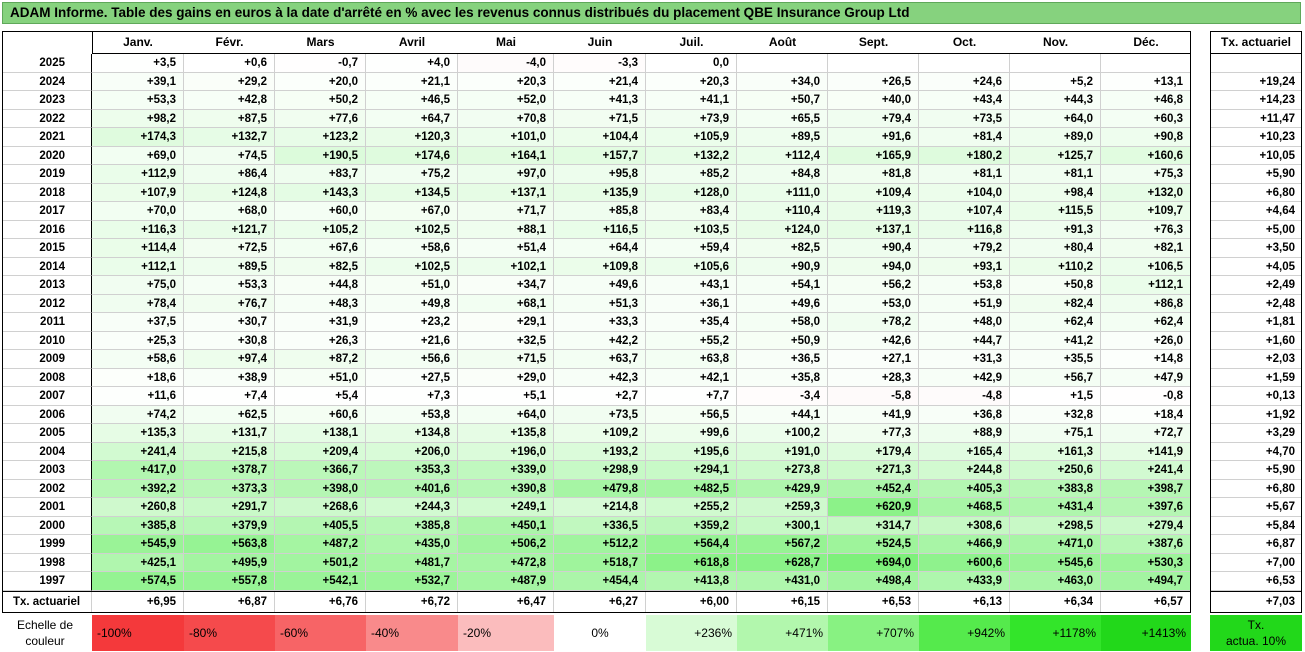  What do you see at coordinates (873, 396) in the screenshot?
I see `table-cell: -5,8` at bounding box center [873, 396].